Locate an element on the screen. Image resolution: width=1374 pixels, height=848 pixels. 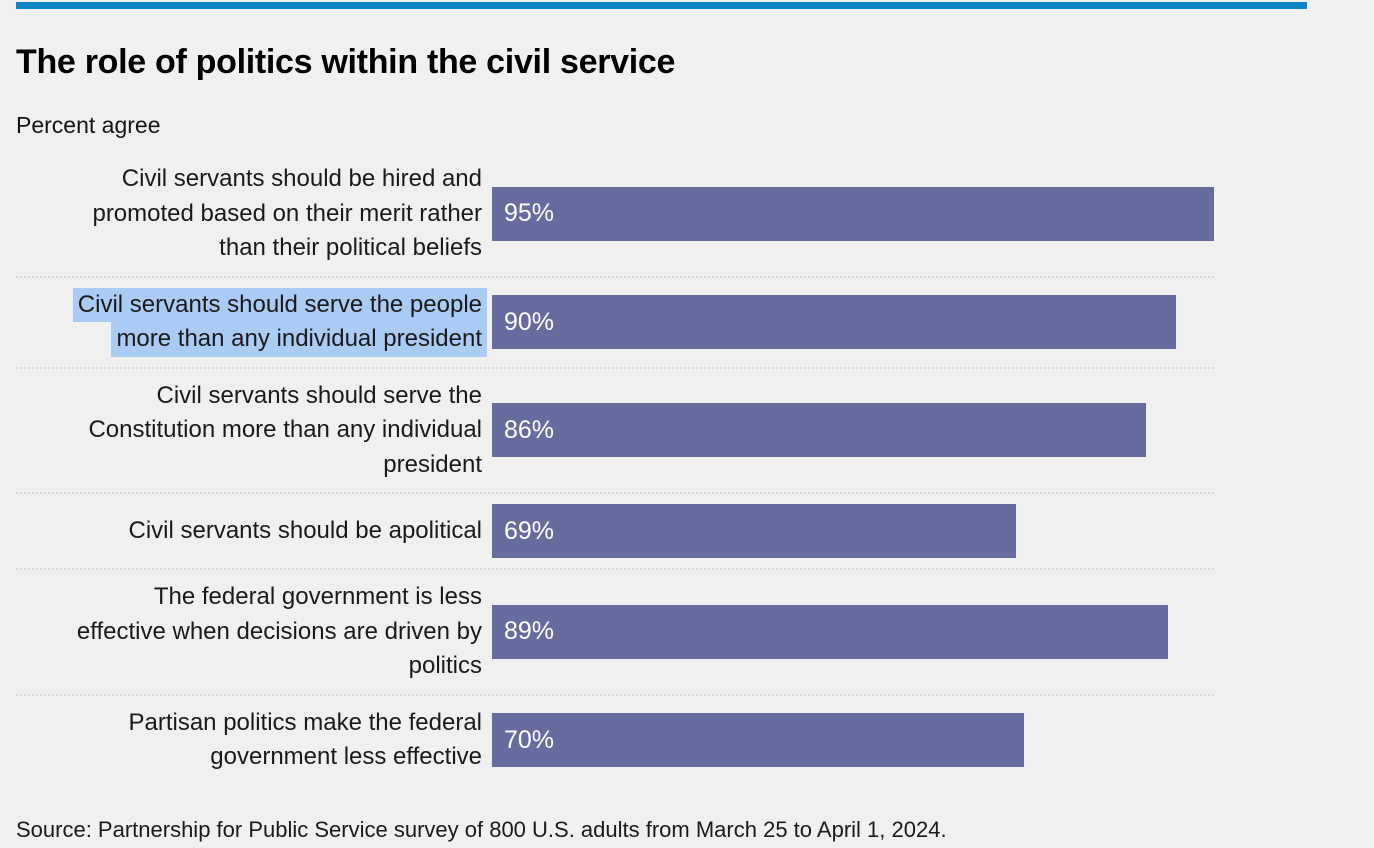
label-line-text: than their political beliefs is located at coordinates (350, 247).